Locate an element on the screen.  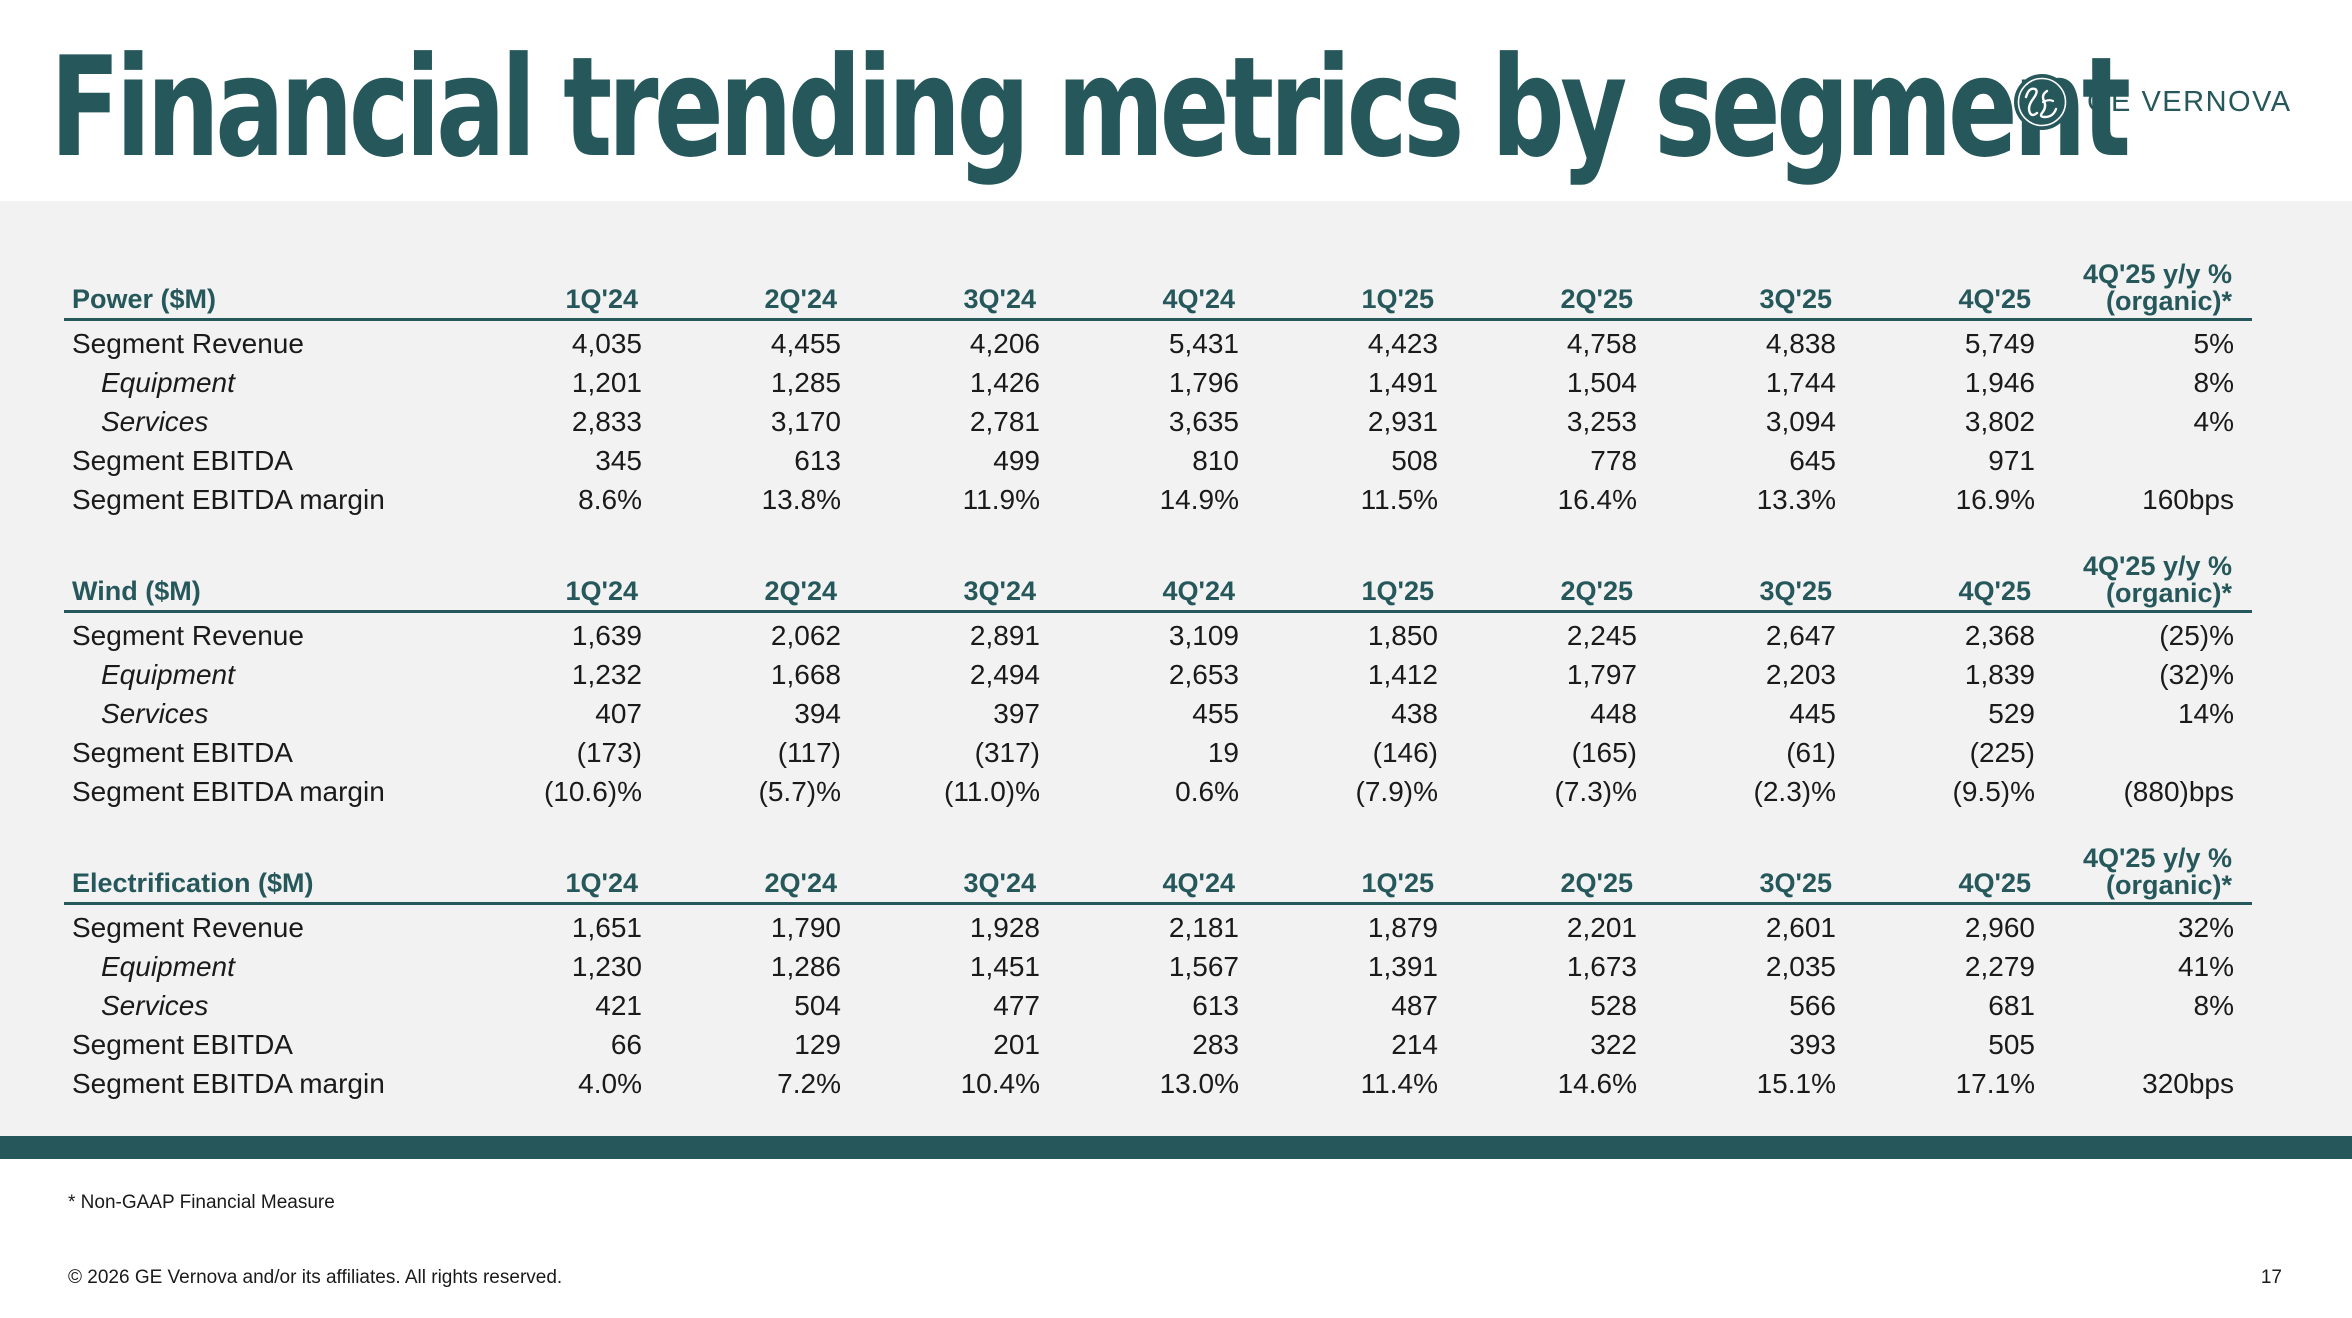
table-cell: 322 is located at coordinates (1613, 1044).